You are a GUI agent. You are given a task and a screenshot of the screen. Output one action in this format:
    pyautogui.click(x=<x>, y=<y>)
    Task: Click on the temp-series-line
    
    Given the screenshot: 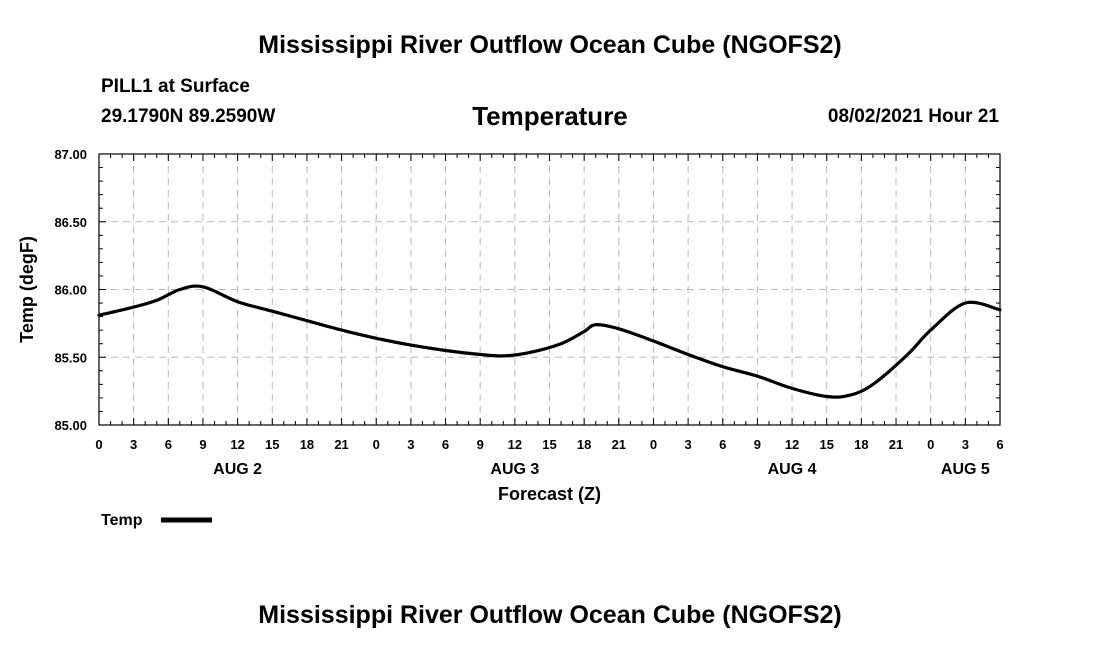 What is the action you would take?
    pyautogui.click(x=549, y=341)
    